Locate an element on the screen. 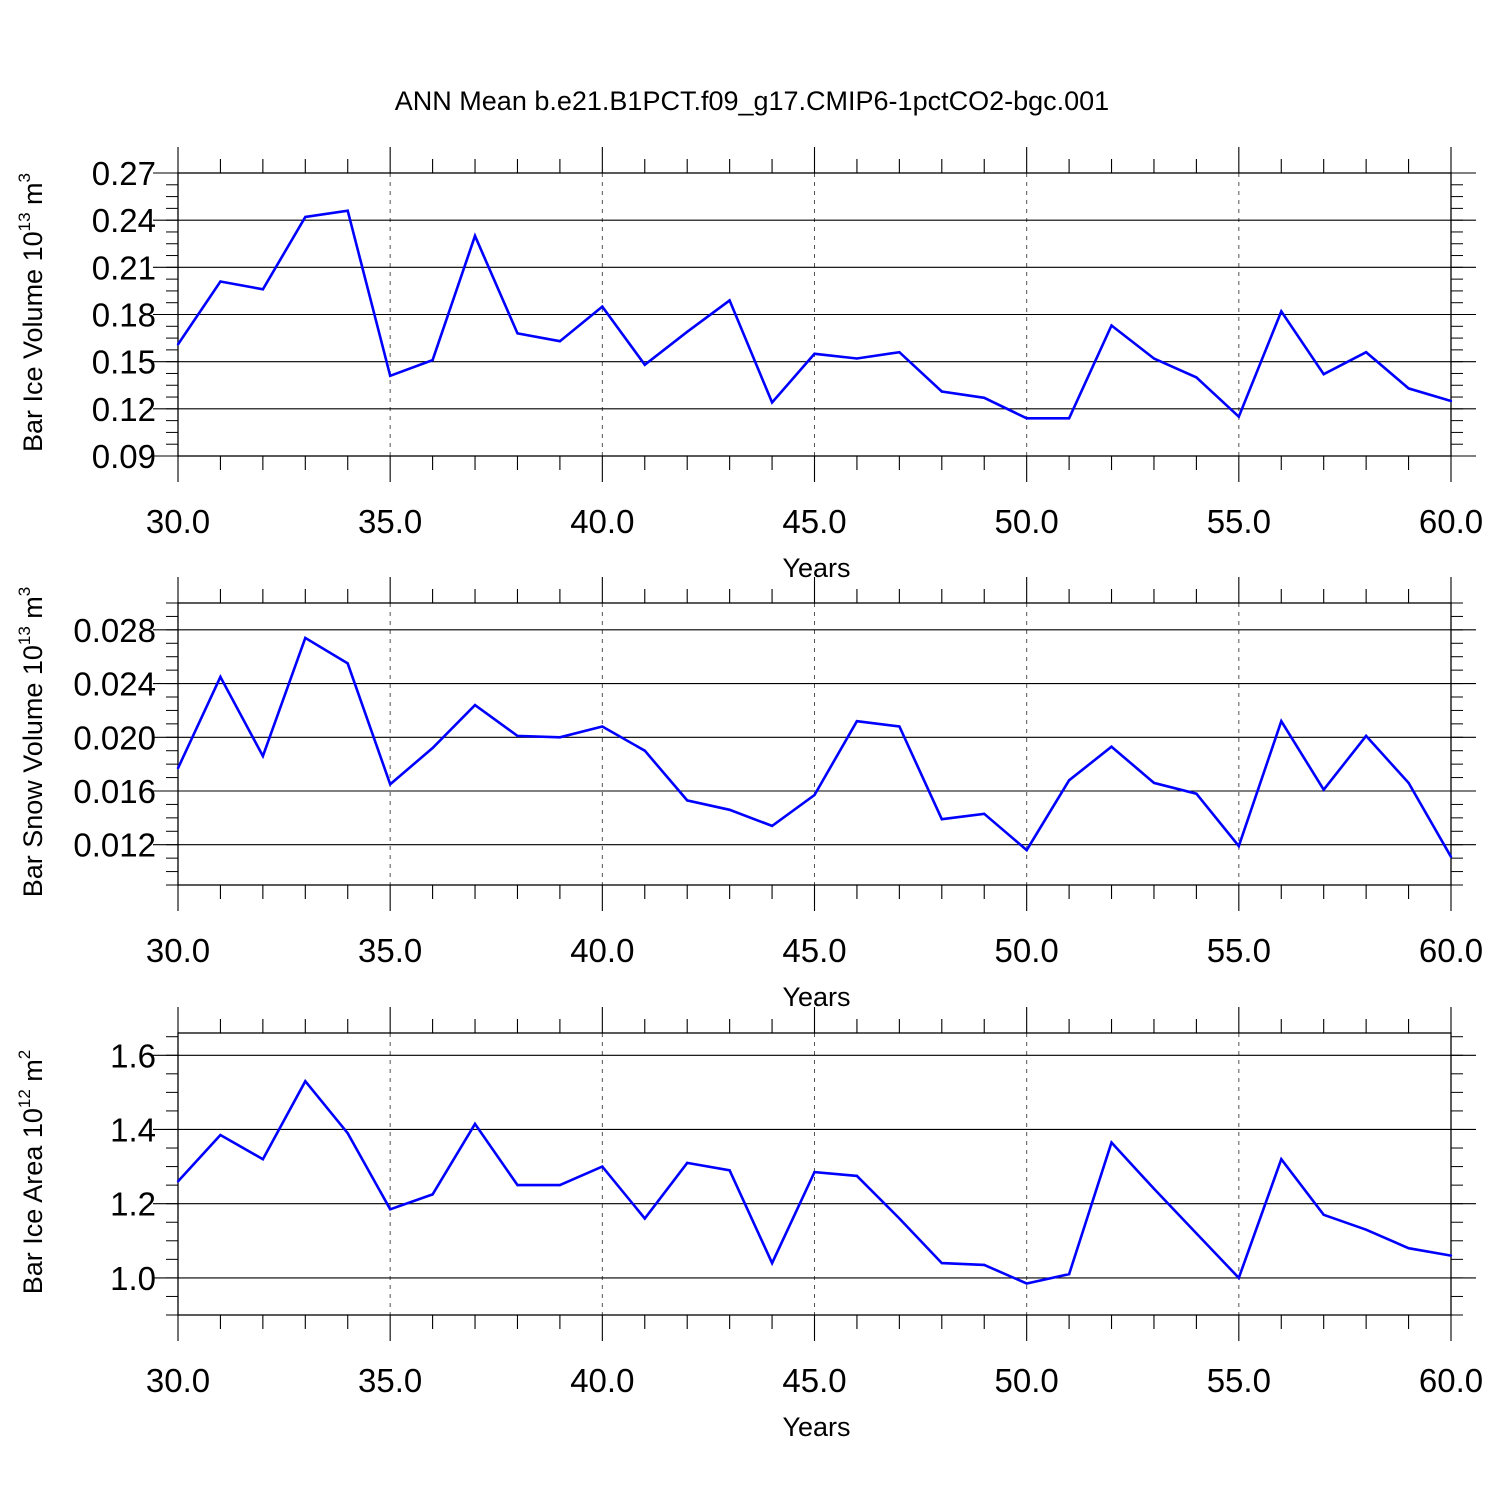 This screenshot has width=1500, height=1500. y-tick-label: 0.09 is located at coordinates (124, 456).